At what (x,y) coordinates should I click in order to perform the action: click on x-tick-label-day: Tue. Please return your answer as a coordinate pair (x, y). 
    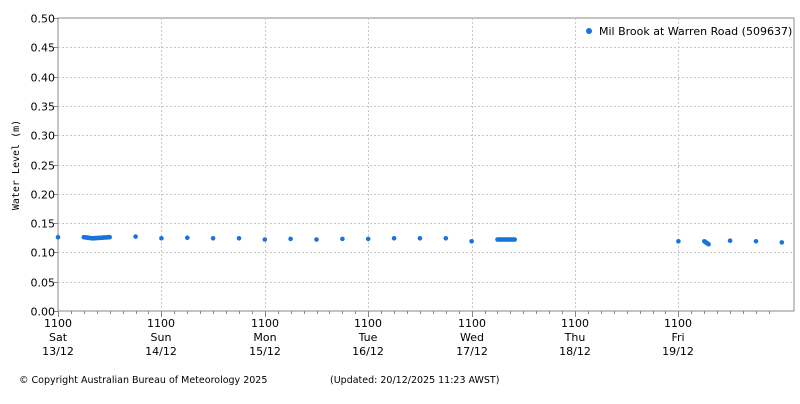
    Looking at the image, I should click on (368, 337).